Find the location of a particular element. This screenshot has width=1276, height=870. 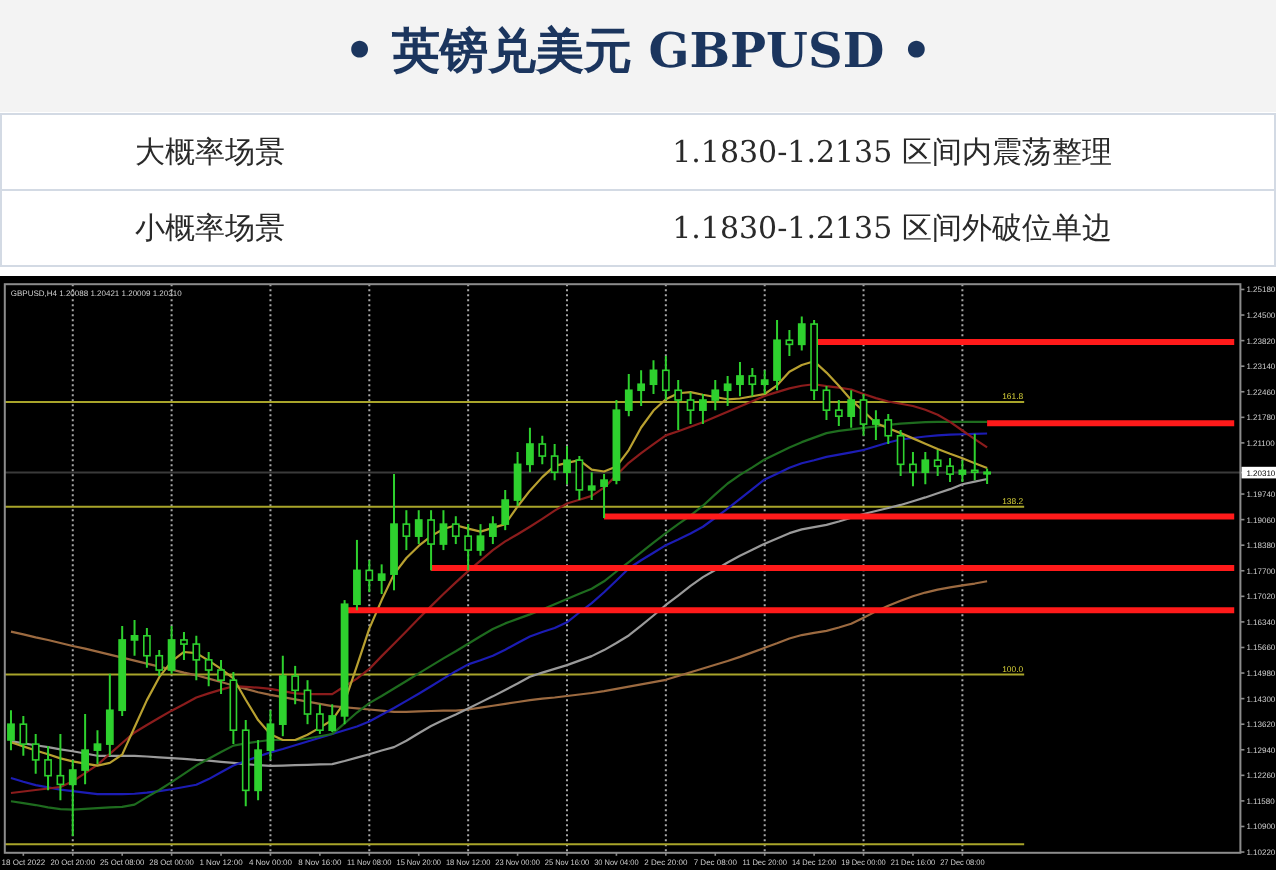

annotation: 大概率场景 is located at coordinates (210, 152).